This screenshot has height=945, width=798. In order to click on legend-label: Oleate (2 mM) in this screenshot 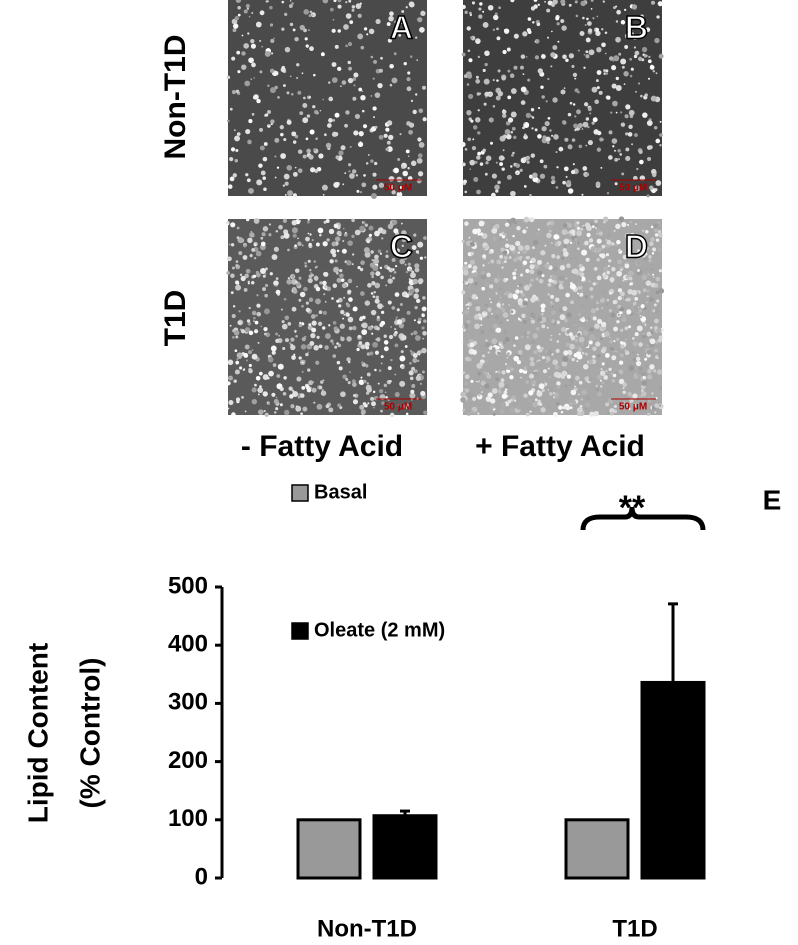, I will do `click(379, 630)`.